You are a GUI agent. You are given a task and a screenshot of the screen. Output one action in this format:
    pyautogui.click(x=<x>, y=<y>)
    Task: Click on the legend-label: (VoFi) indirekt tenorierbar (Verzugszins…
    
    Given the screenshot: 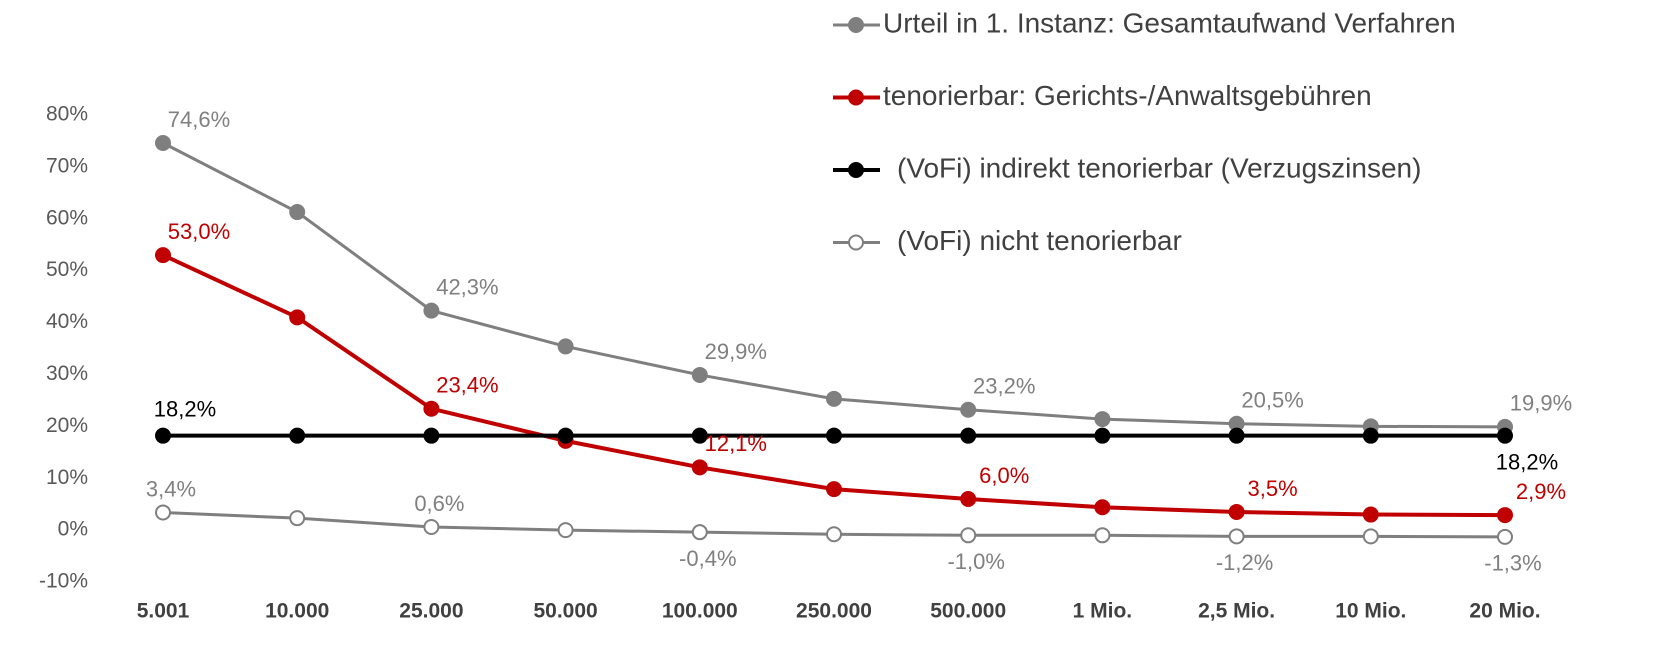 What is the action you would take?
    pyautogui.click(x=1159, y=167)
    